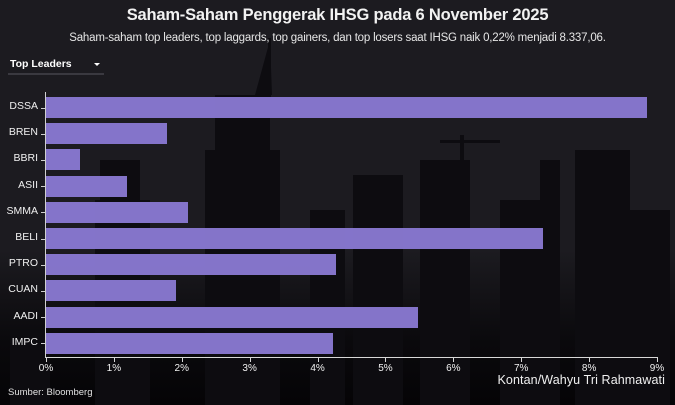  Describe the element at coordinates (453, 368) in the screenshot. I see `x-tick-label: 6%` at that location.